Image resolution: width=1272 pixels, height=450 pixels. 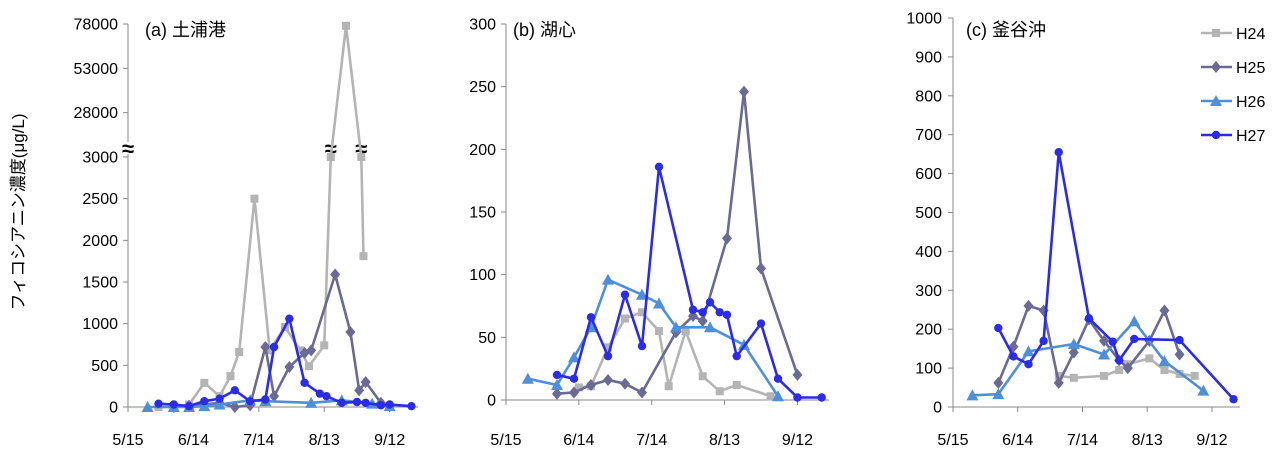 I want to click on legend-label: H27, so click(x=1250, y=136).